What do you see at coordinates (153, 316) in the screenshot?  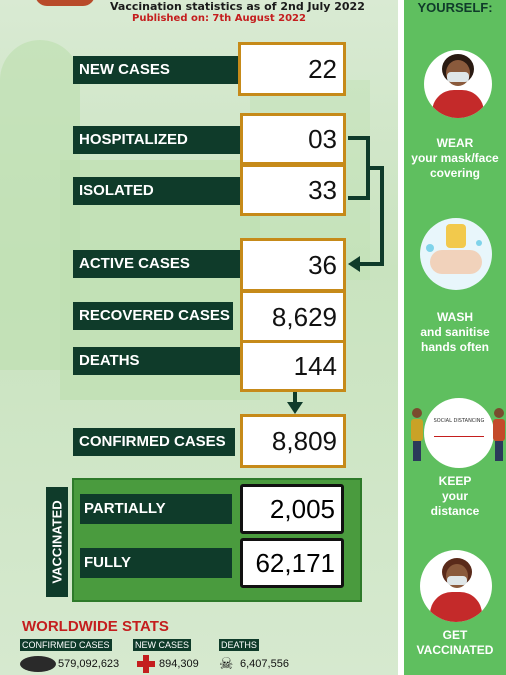 I see `recovered-cases-label: RECOVERED CASES` at bounding box center [153, 316].